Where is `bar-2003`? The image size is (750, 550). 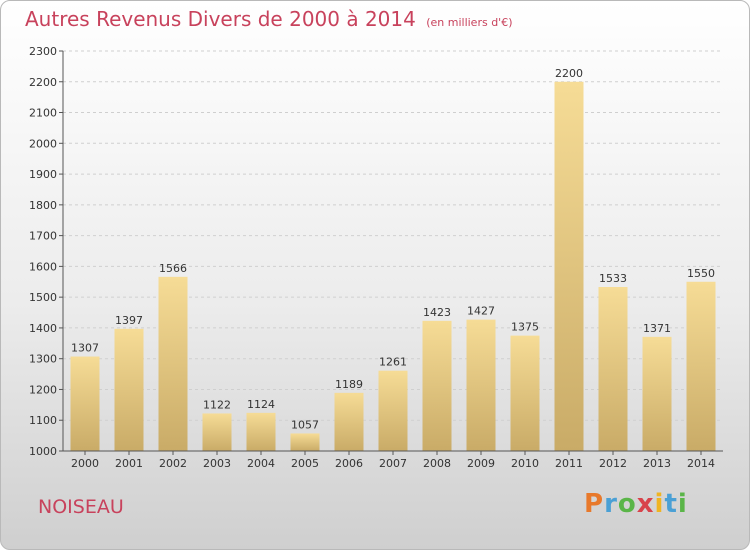 bar-2003 is located at coordinates (217, 432).